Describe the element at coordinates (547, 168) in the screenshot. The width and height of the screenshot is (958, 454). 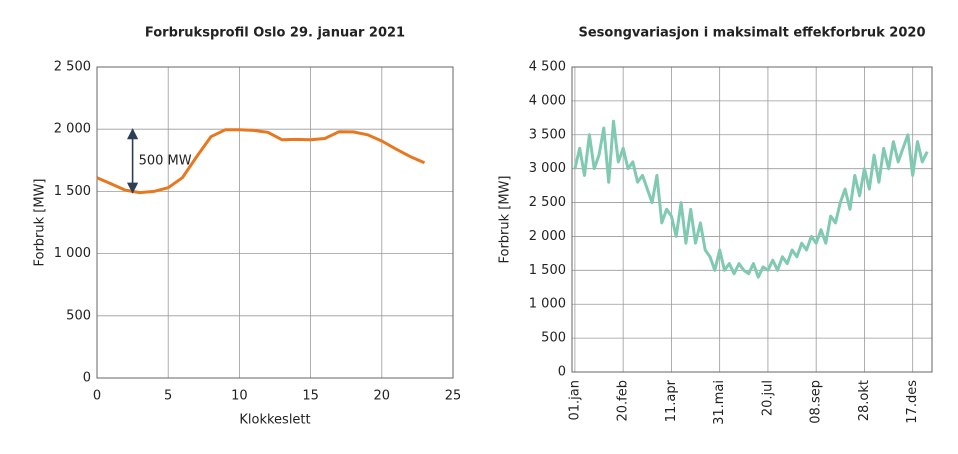
I see `y-tick-label: 3 000` at that location.